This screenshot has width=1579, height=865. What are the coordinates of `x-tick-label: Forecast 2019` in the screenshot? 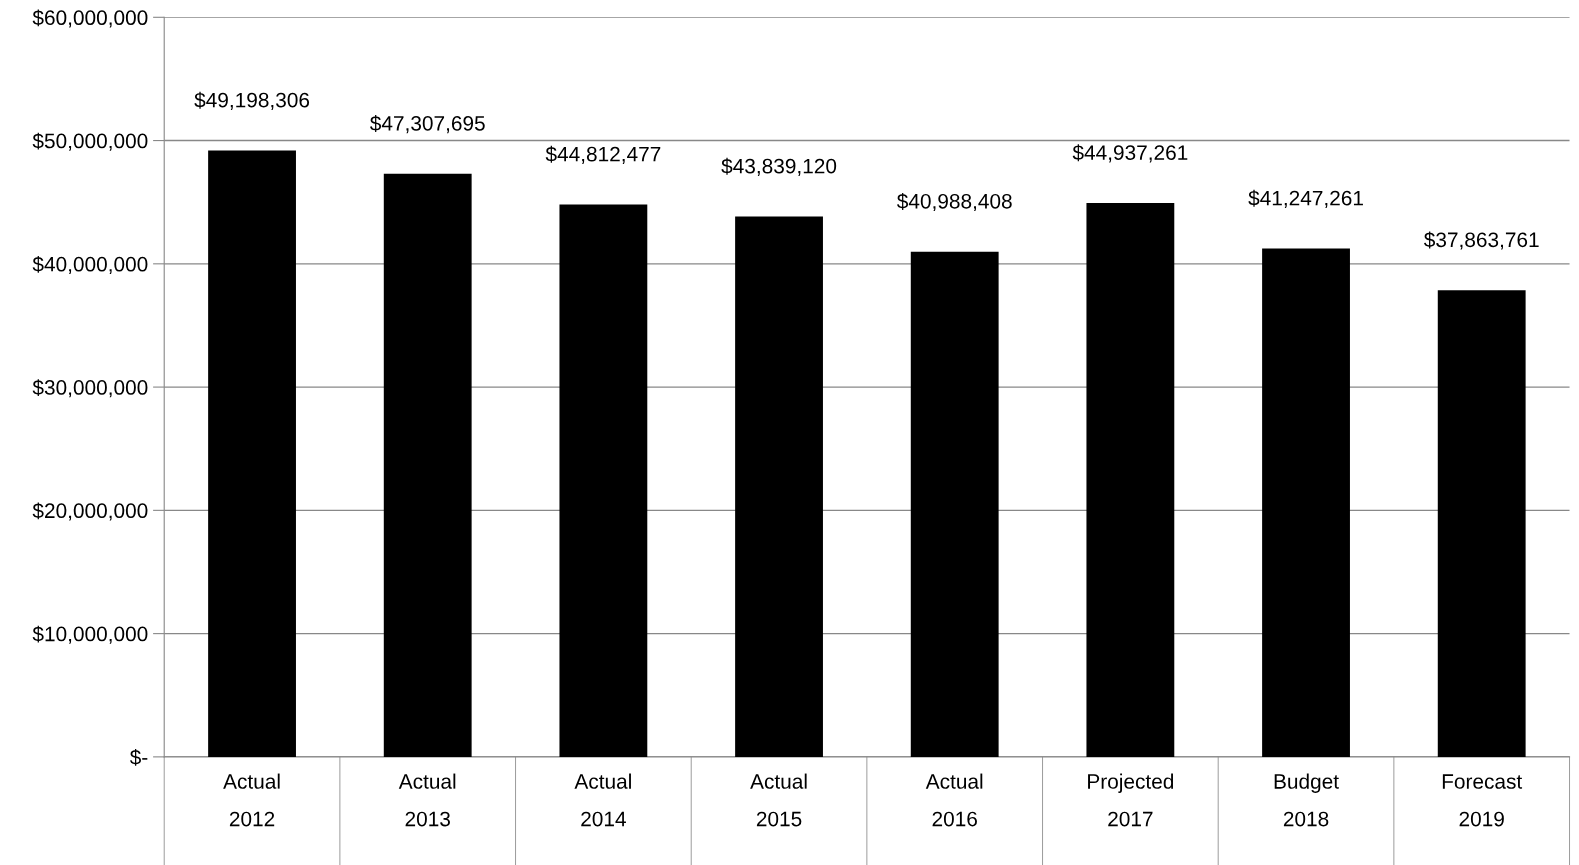 It's located at (1482, 800).